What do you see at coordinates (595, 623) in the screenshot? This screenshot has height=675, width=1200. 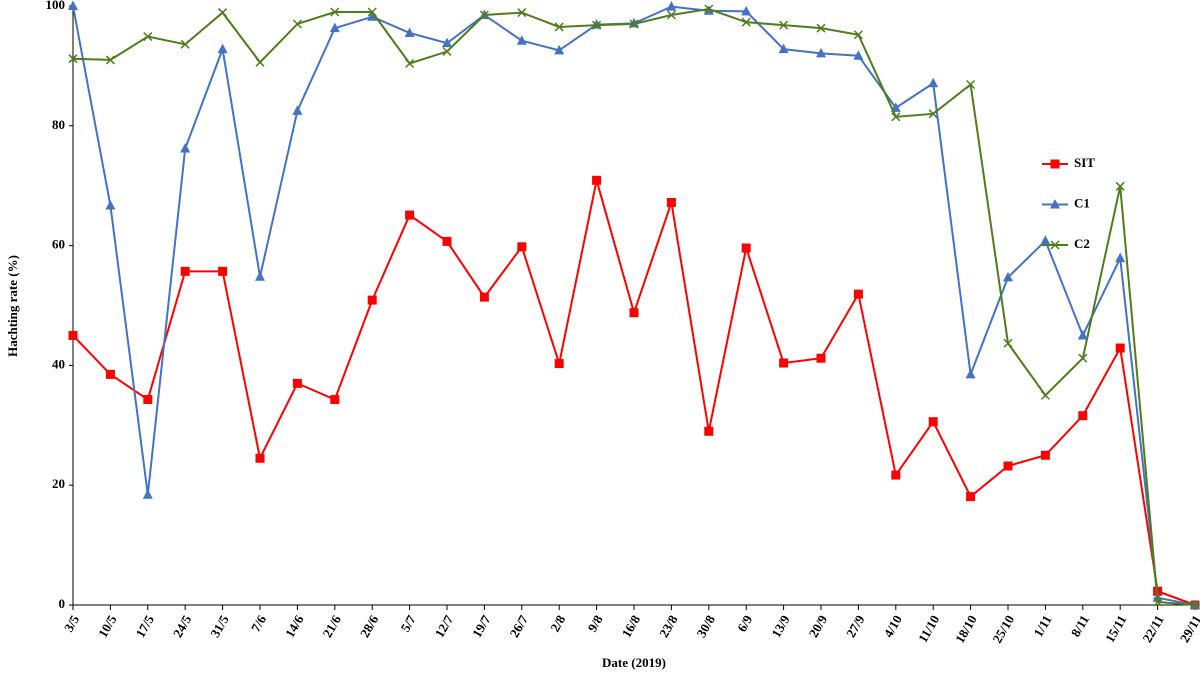 I see `x-tick-label: 9/8` at bounding box center [595, 623].